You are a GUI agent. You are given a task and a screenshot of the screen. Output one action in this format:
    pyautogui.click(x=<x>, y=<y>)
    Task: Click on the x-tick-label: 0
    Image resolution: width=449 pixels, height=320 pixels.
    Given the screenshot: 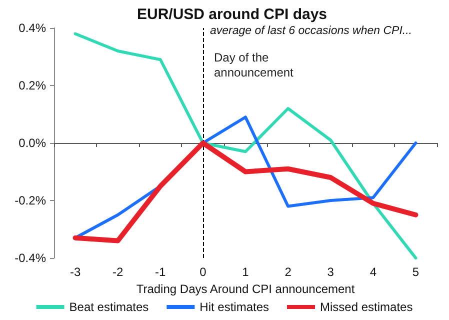 What is the action you would take?
    pyautogui.click(x=203, y=272)
    